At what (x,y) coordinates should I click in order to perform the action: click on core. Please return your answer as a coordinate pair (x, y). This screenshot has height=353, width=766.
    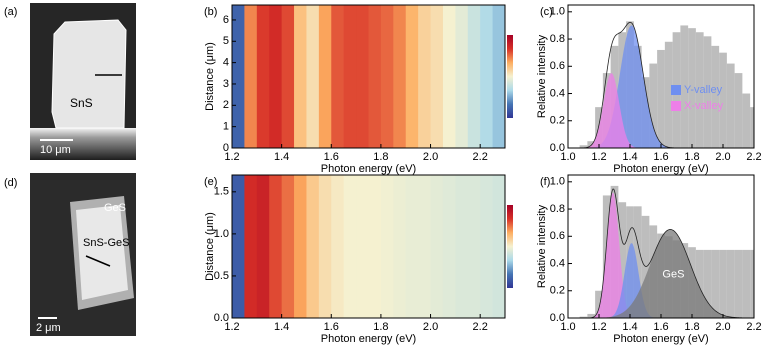
    Looking at the image, I should click on (102, 252).